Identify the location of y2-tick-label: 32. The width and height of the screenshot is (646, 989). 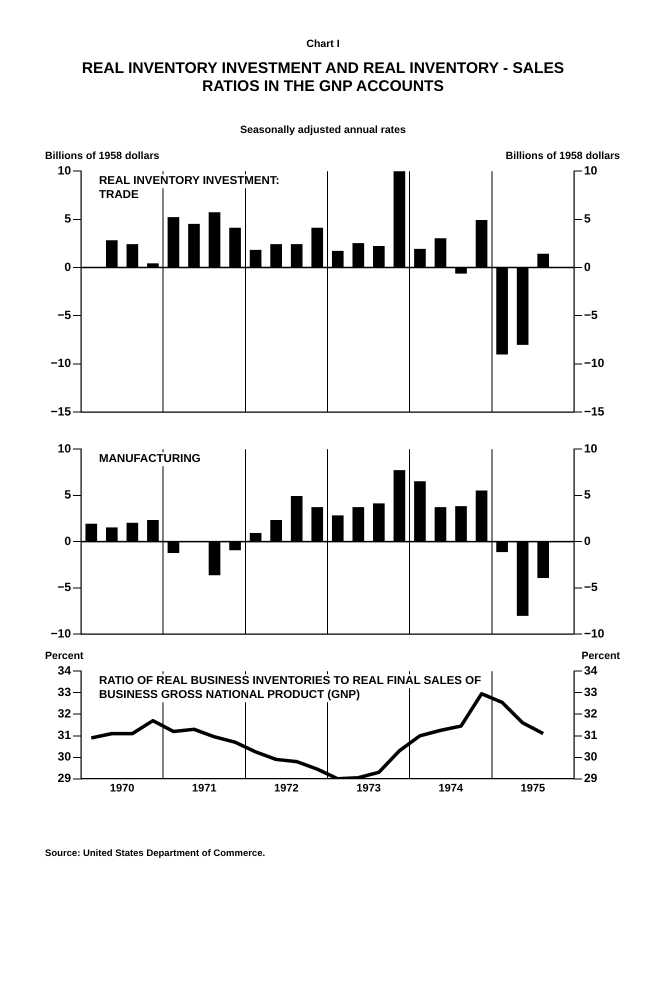
(591, 713).